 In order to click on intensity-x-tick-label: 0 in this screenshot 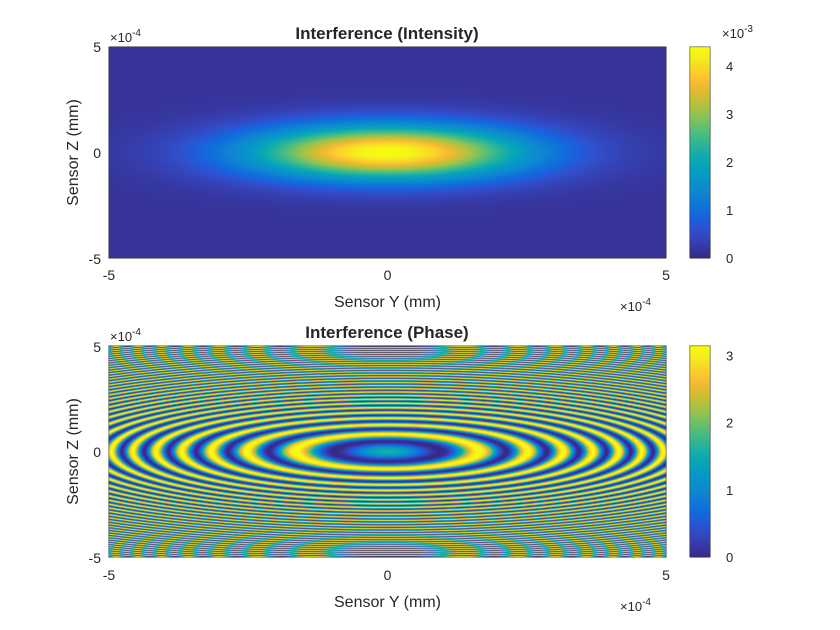, I will do `click(388, 275)`.